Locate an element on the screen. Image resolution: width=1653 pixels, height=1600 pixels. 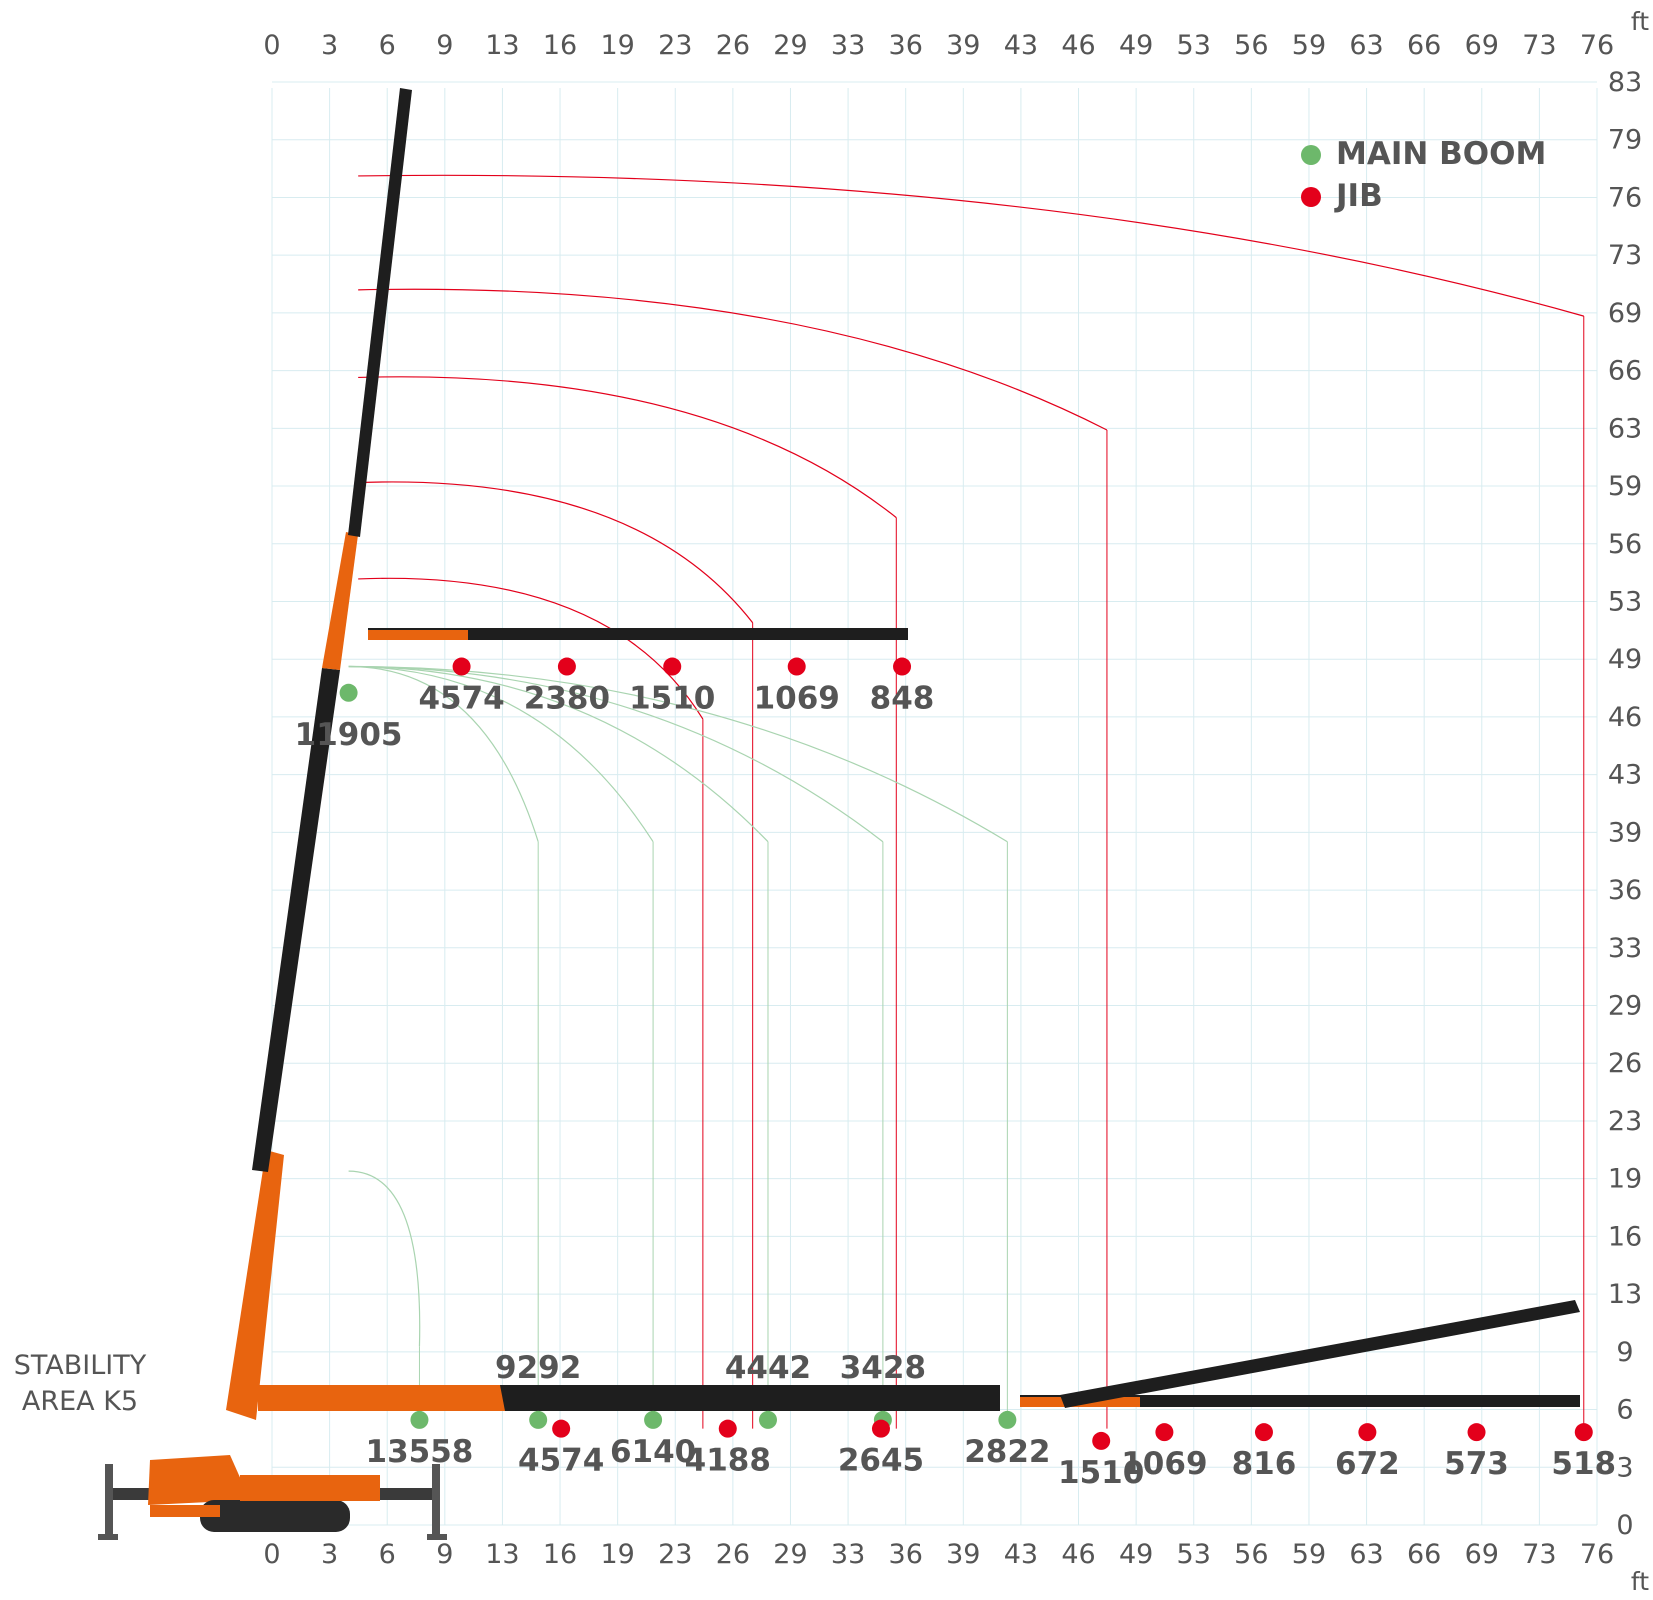
x-tick-label-top: 19 is located at coordinates (617, 45).